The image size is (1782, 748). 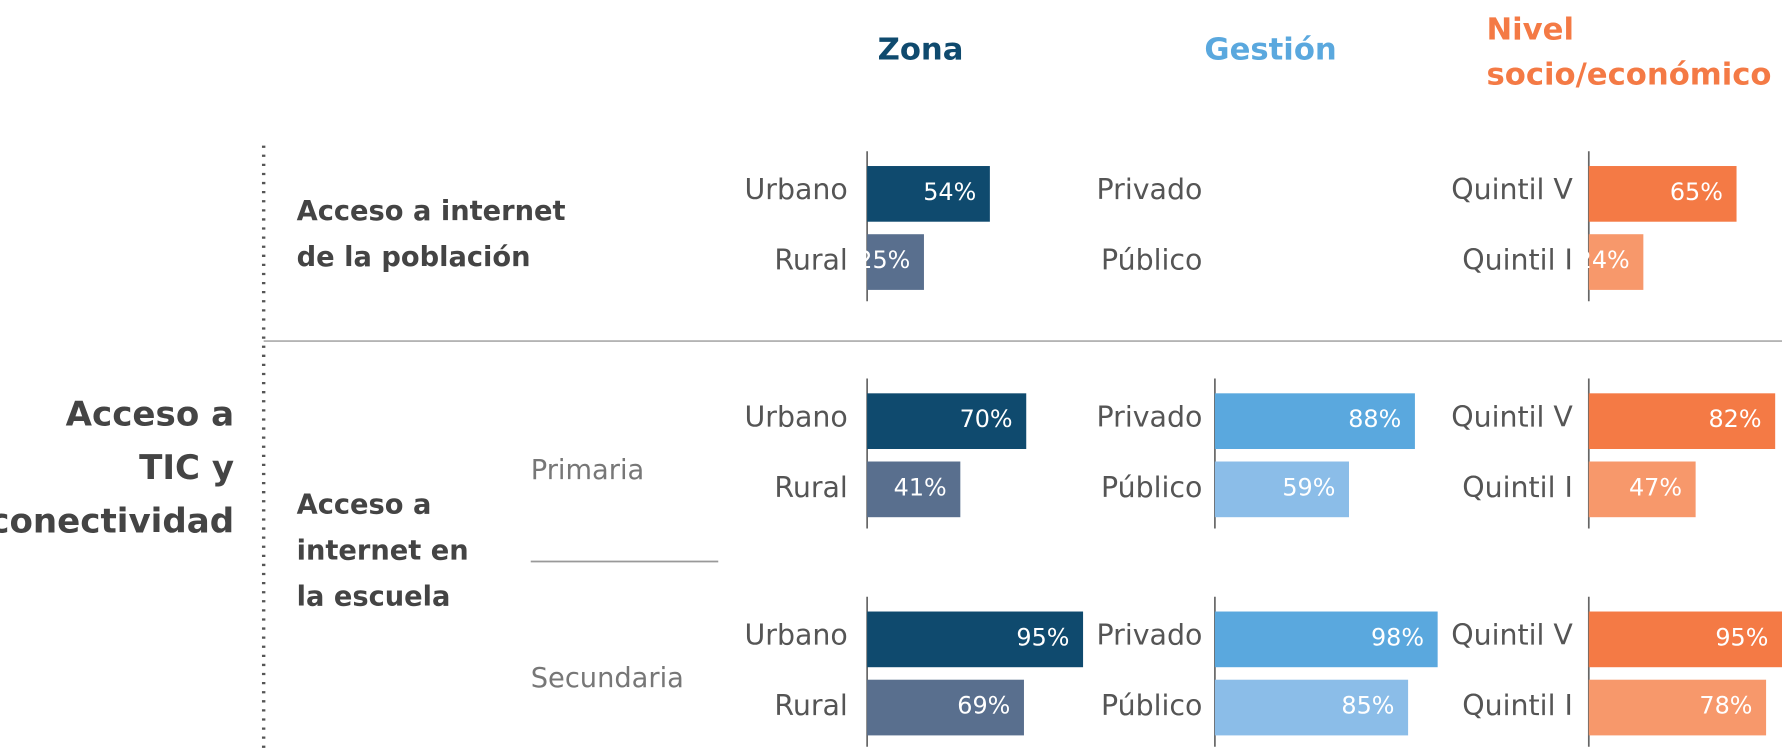 What do you see at coordinates (883, 260) in the screenshot?
I see `value-label: 25%` at bounding box center [883, 260].